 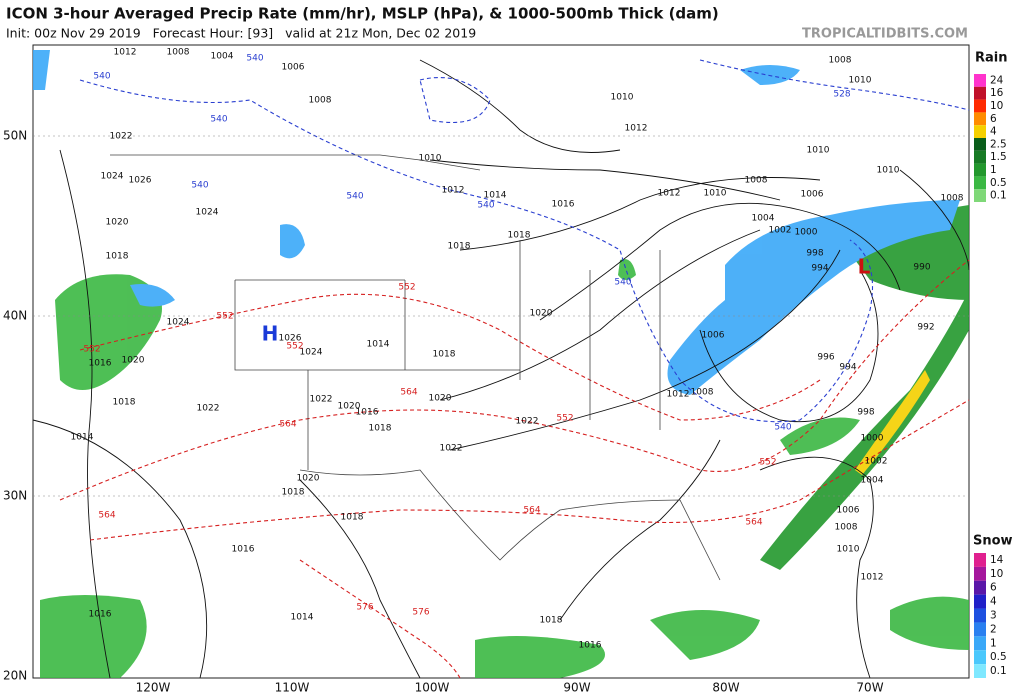 What do you see at coordinates (998, 157) in the screenshot?
I see `rain-tick-label: 1.5` at bounding box center [998, 157].